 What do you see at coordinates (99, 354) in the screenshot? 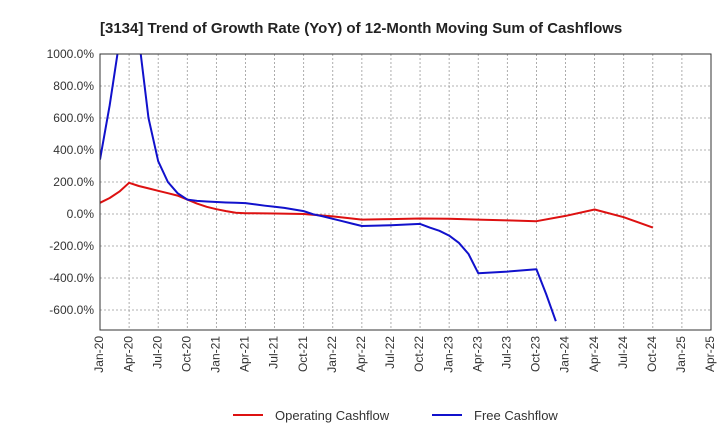
I see `x-tick-label: Jan-20` at bounding box center [99, 354].